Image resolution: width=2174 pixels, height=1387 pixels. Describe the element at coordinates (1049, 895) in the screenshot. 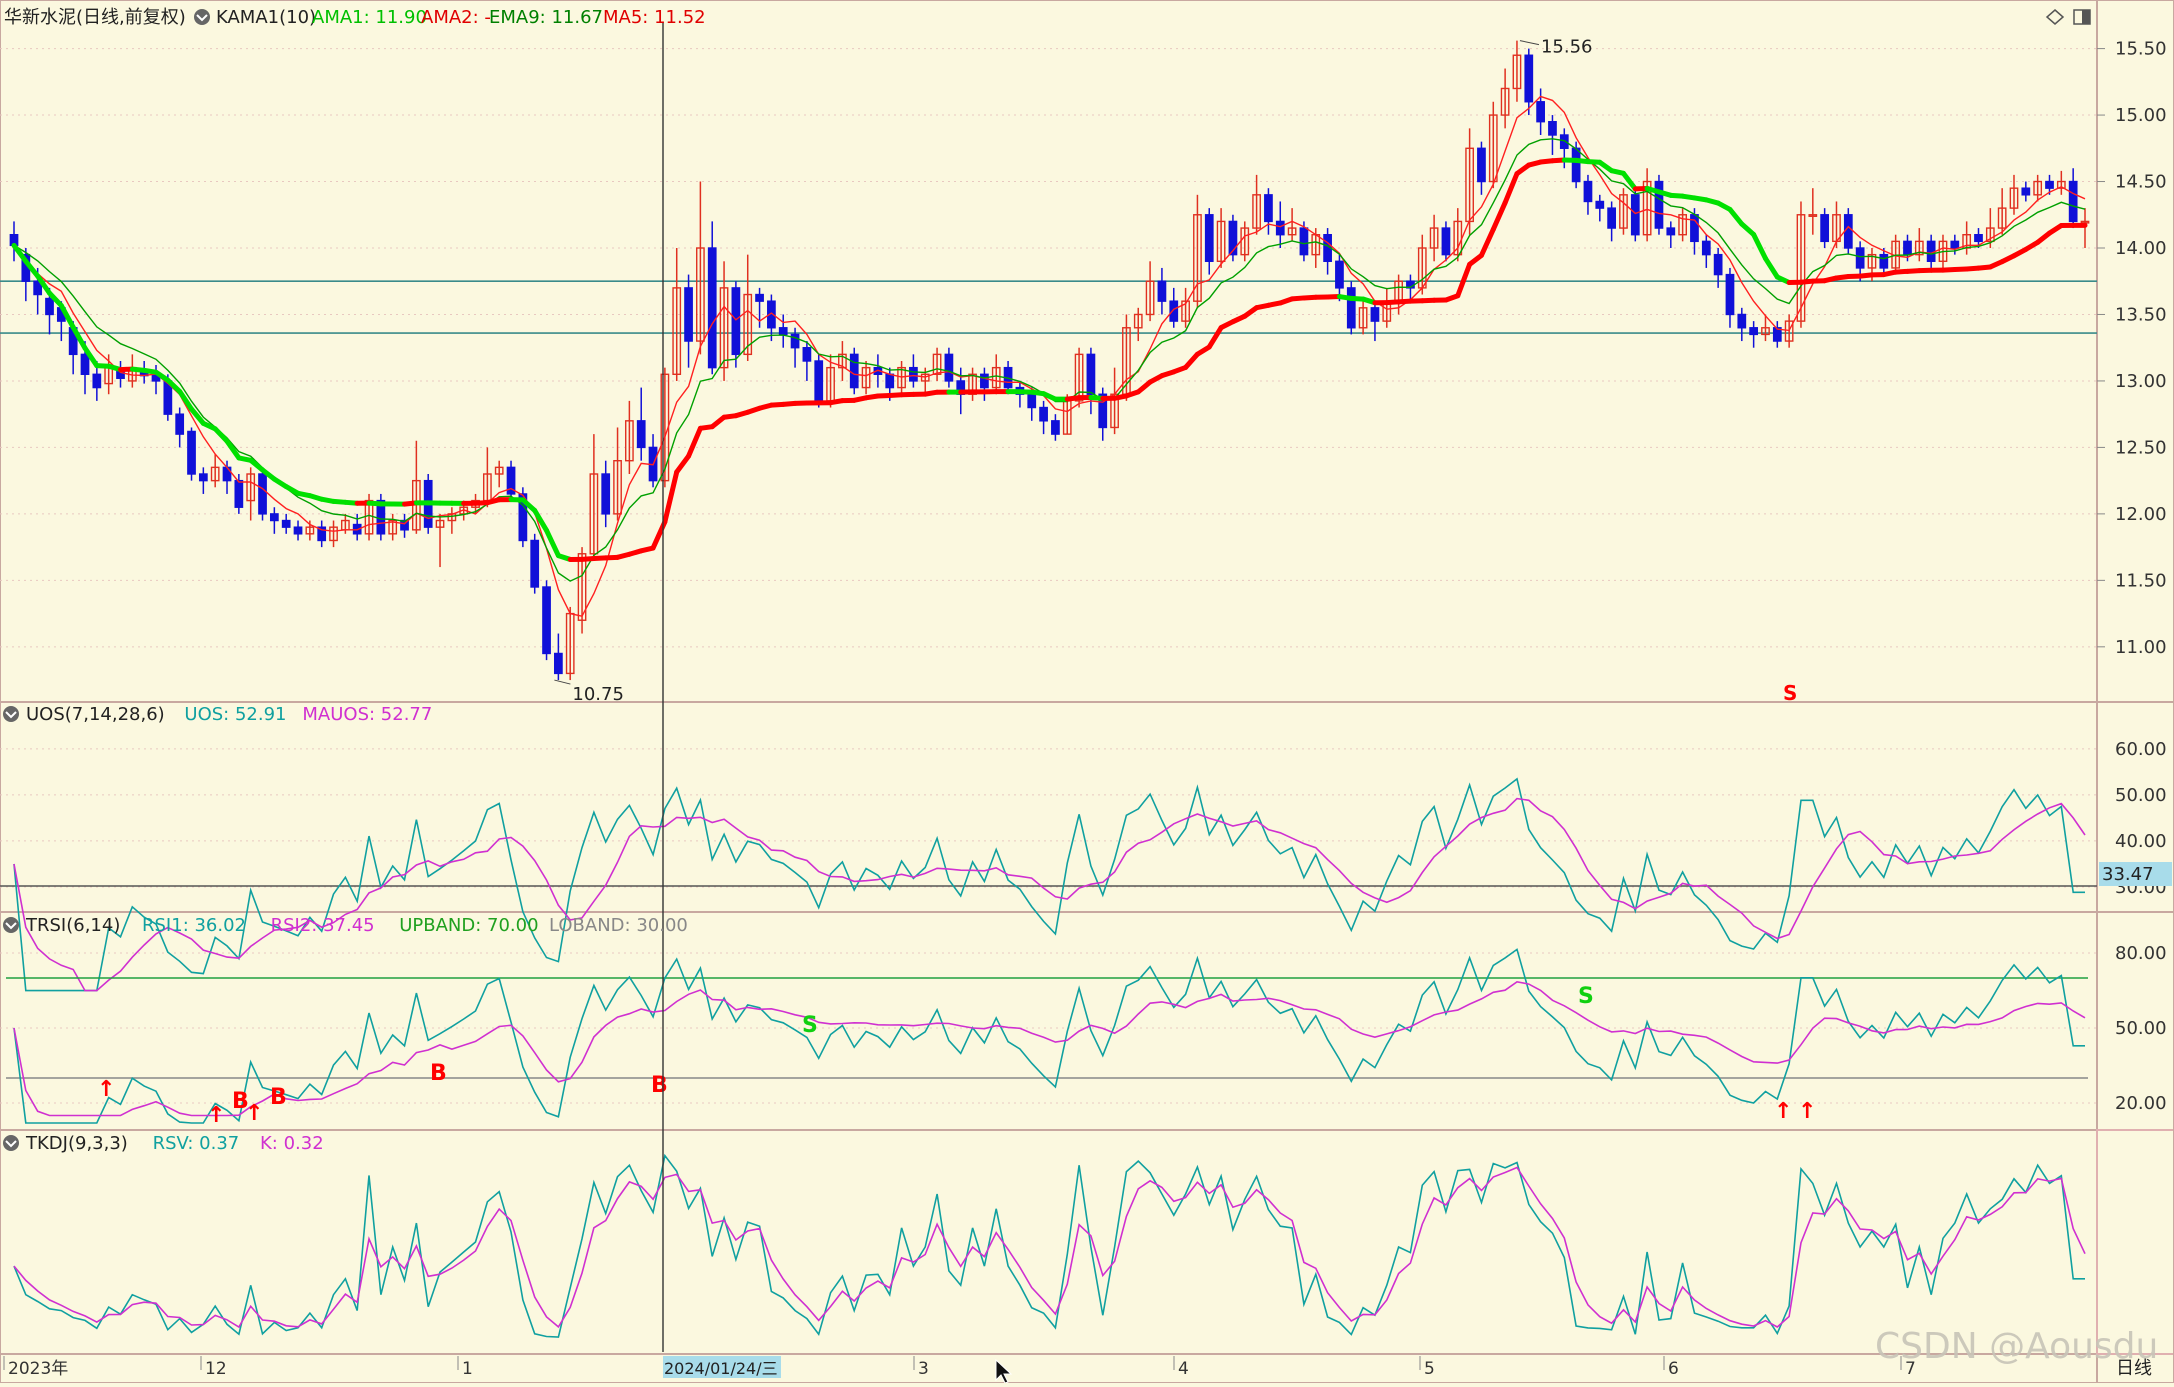

I see `mauos-line` at that location.